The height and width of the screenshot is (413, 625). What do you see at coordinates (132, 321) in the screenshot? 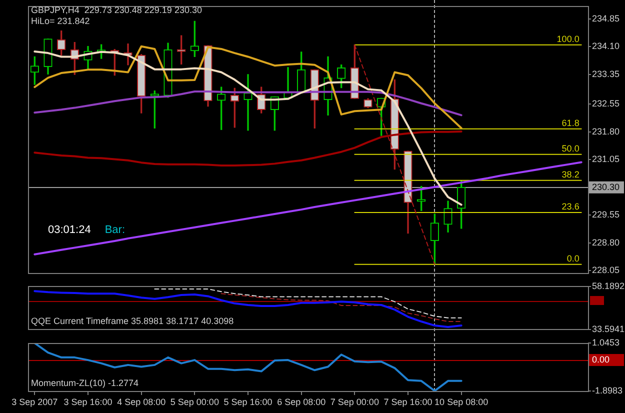
I see `text: QQE Current Timeframe 35.8981 38.1717 40.3098` at bounding box center [132, 321].